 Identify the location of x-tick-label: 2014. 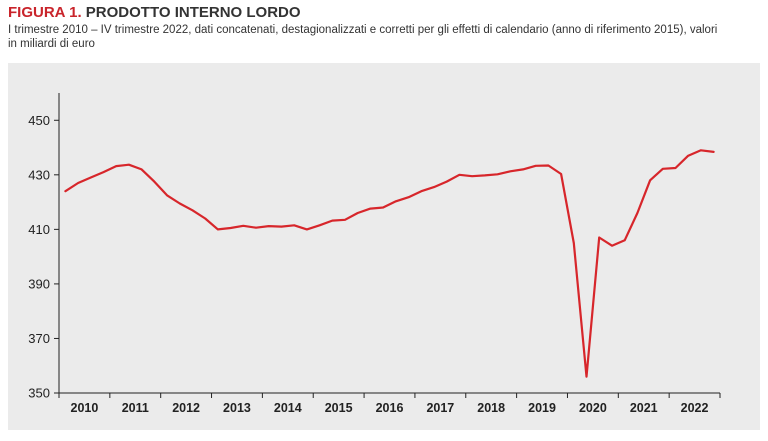
(288, 408).